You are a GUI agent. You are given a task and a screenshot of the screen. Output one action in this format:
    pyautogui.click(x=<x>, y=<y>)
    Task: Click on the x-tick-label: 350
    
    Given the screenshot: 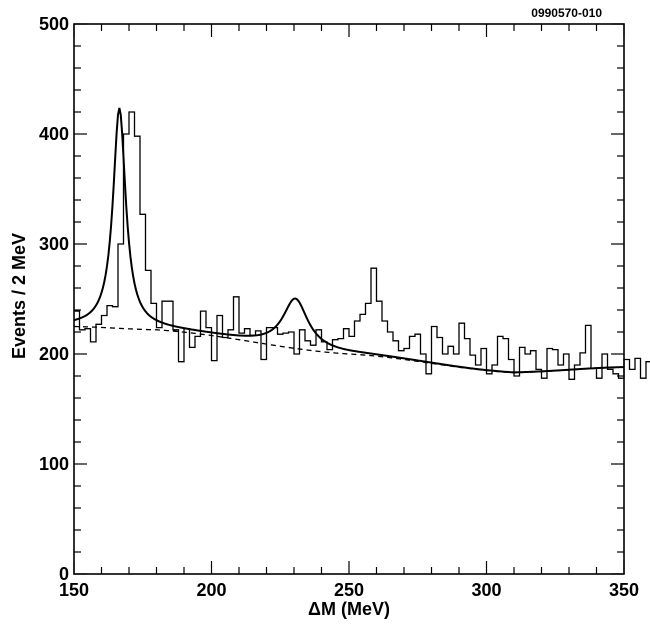 What is the action you would take?
    pyautogui.click(x=624, y=590)
    